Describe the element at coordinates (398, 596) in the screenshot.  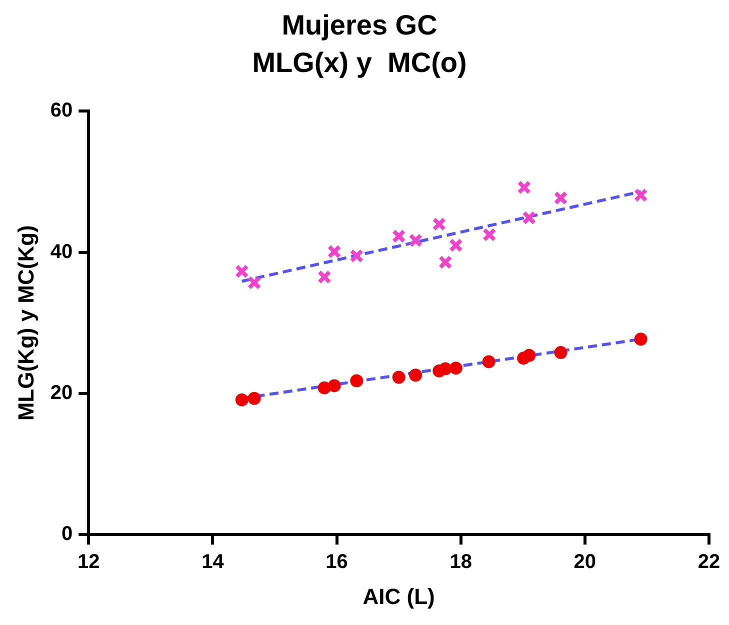
I see `x-axis-title: AIC (L)` at that location.